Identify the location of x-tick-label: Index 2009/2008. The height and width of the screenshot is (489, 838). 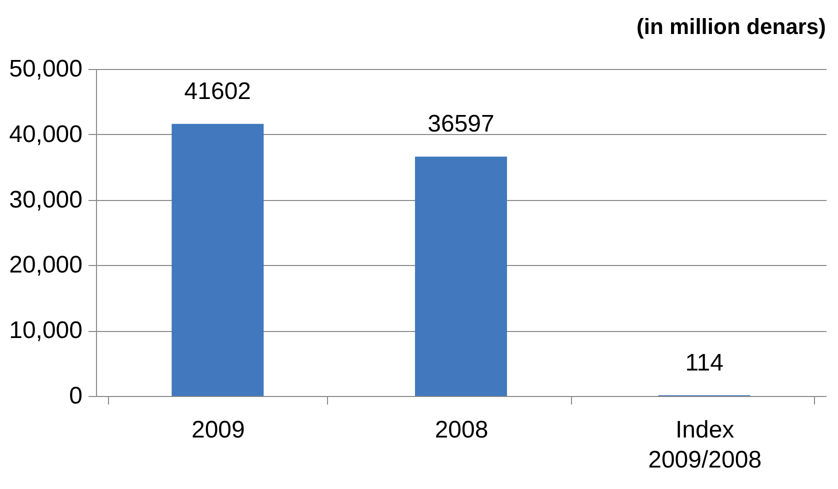
(705, 445).